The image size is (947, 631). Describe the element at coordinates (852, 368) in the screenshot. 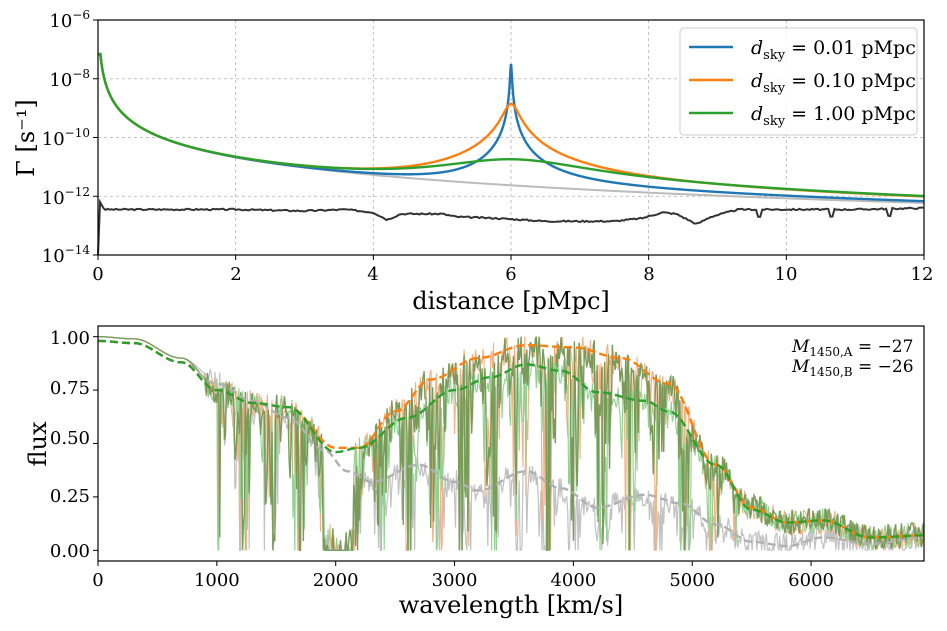

I see `magnitude-annotation-b: M1450,B = −26` at that location.